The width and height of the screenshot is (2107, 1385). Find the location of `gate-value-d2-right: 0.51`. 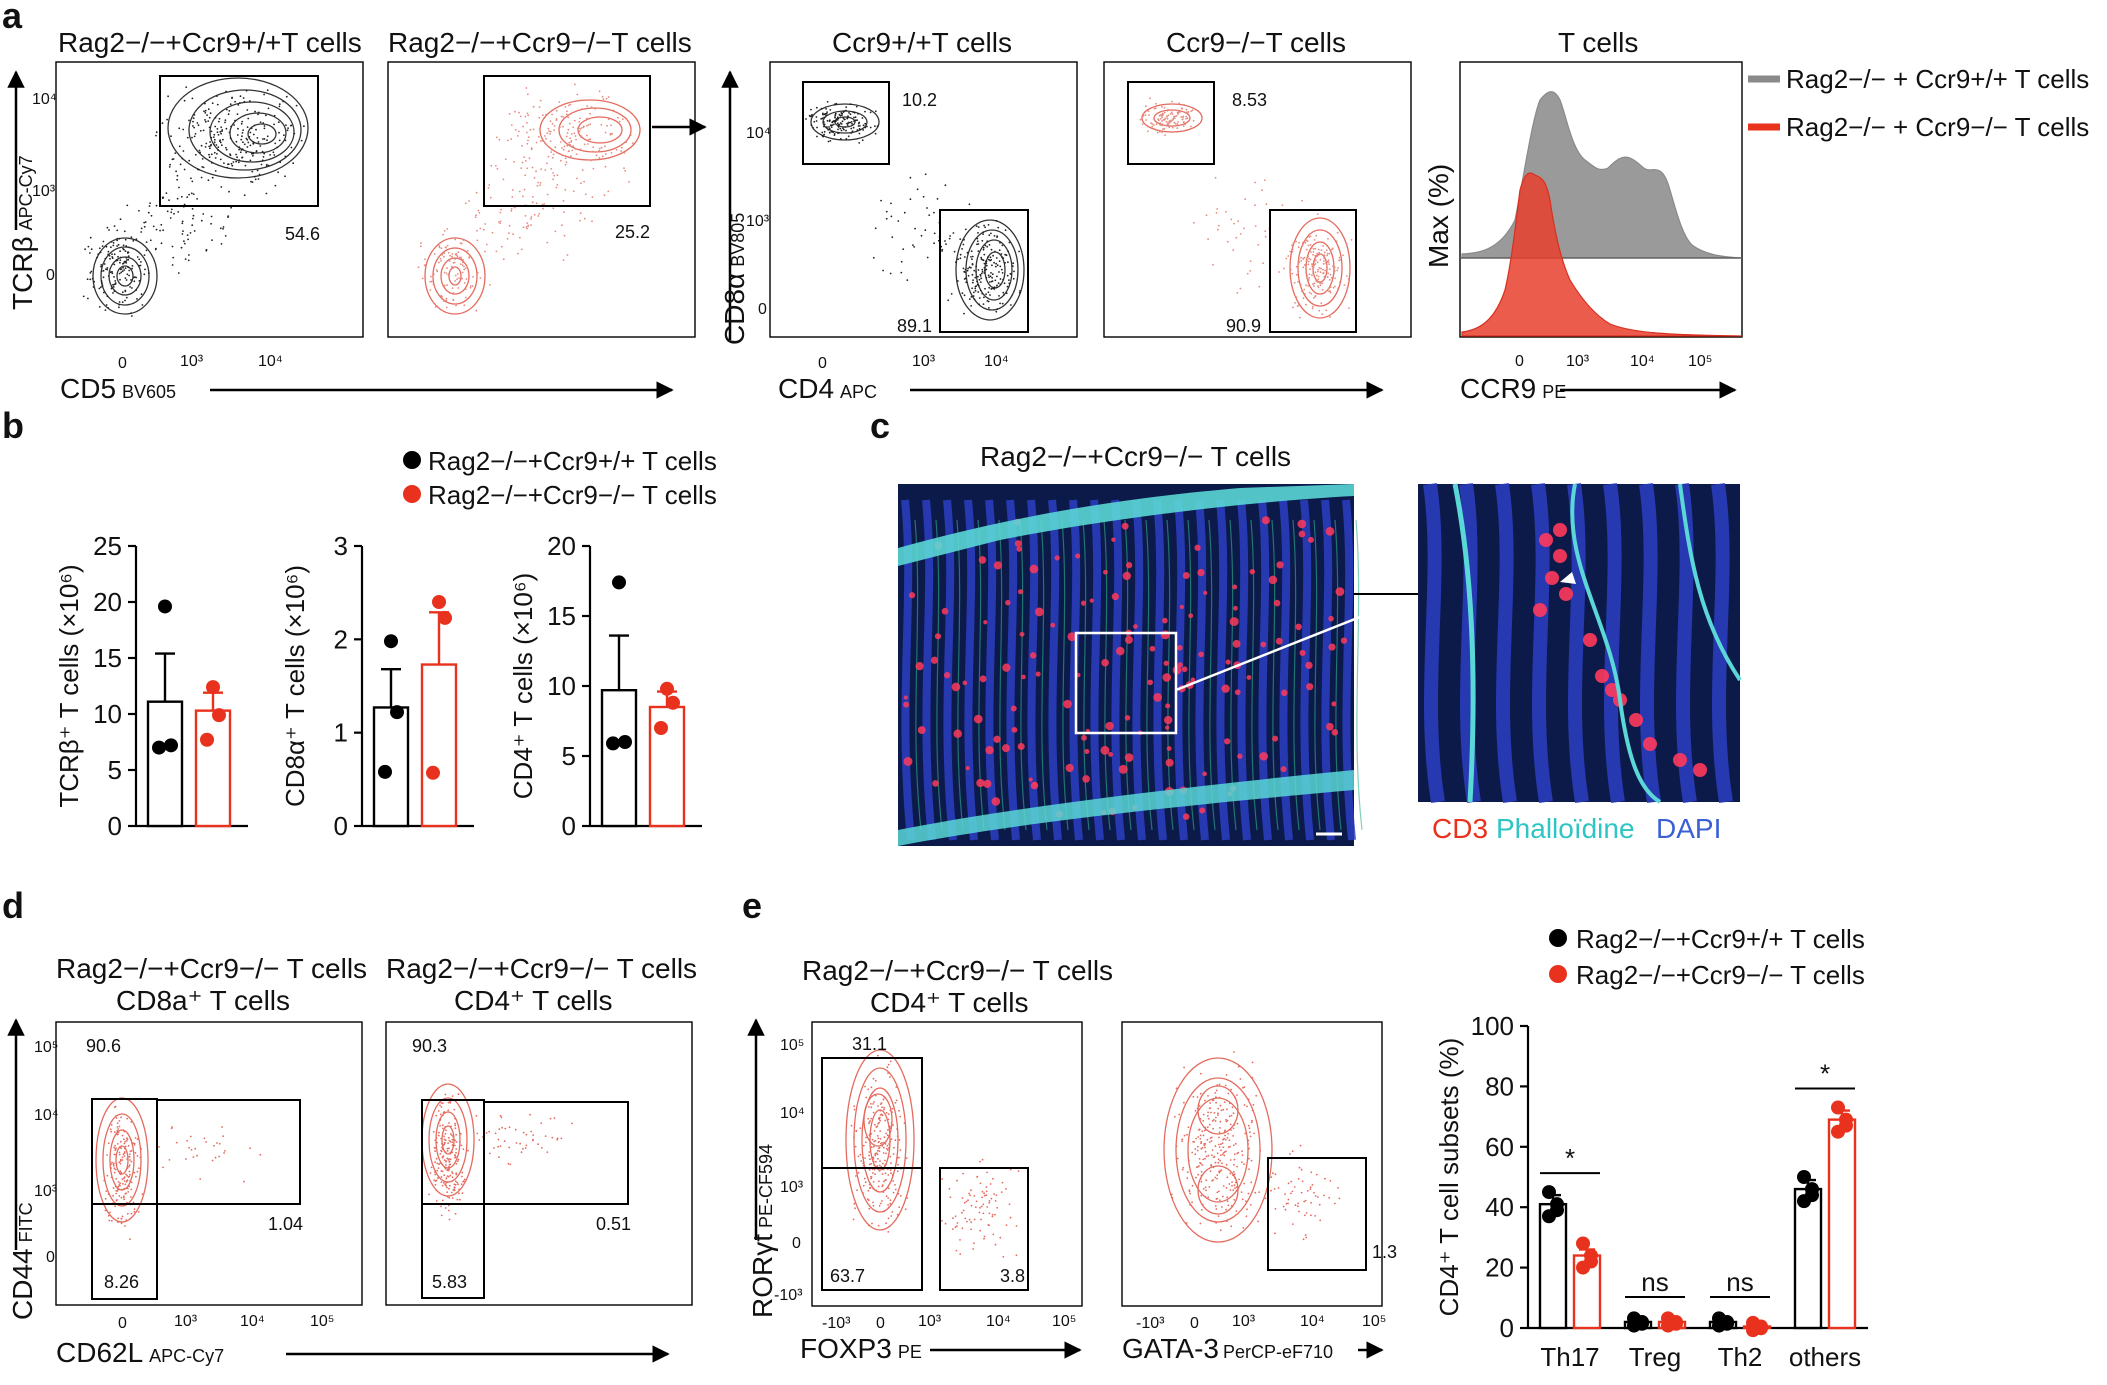

gate-value-d2-right: 0.51 is located at coordinates (613, 1224).